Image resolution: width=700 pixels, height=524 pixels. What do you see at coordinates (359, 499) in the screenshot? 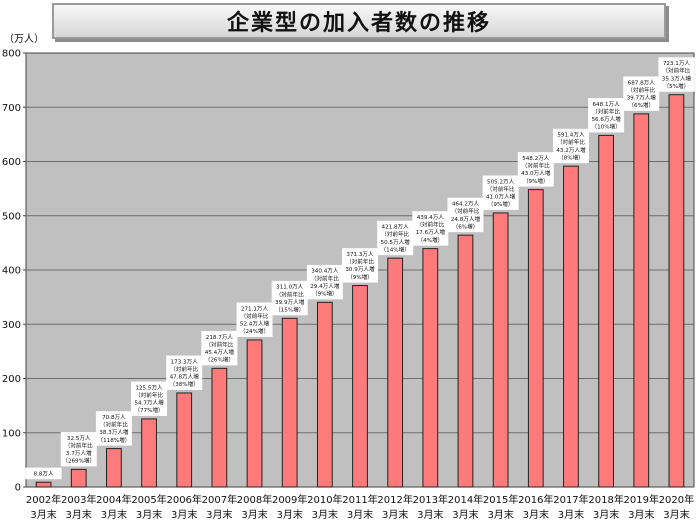
I see `x-tick-label-year: 2011年` at bounding box center [359, 499].